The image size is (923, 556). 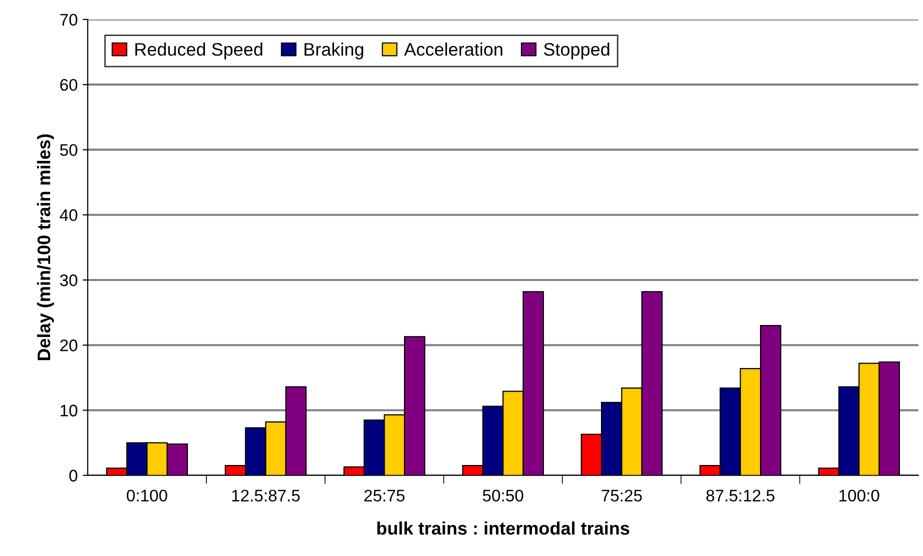 What do you see at coordinates (198, 51) in the screenshot?
I see `legend-label: Reduced Speed` at bounding box center [198, 51].